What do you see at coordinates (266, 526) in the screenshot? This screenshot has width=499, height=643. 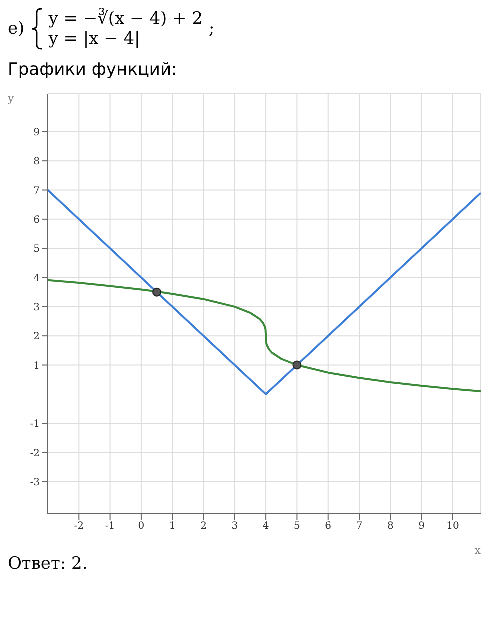 I see `x-tick-label: 4` at bounding box center [266, 526].